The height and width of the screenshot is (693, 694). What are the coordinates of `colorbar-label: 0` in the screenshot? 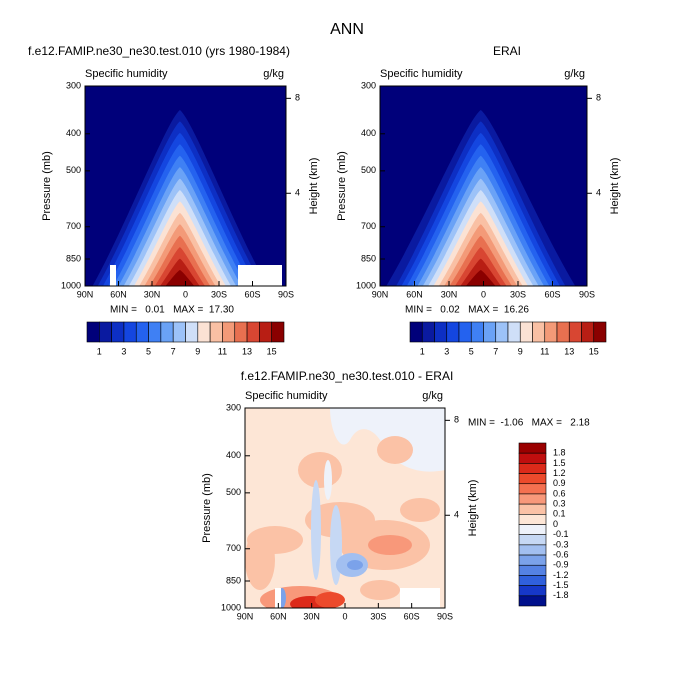 It's located at (555, 524).